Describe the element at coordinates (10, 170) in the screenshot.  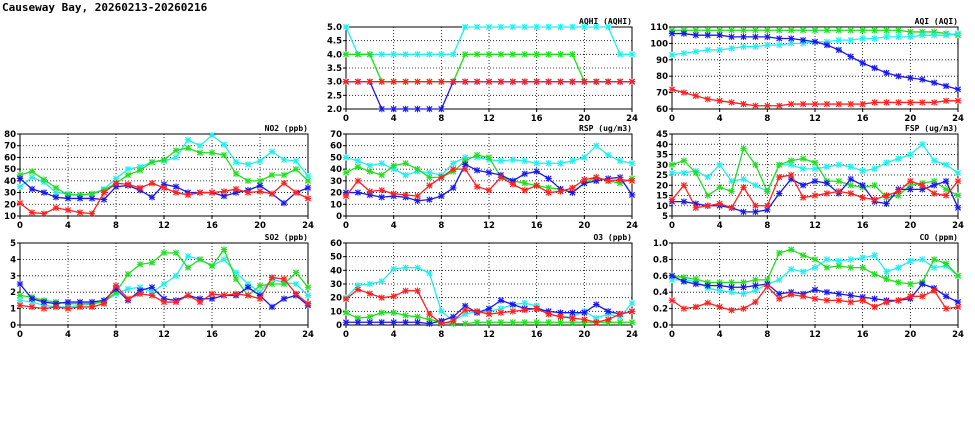
I see `y-tick-label: 50` at that location.